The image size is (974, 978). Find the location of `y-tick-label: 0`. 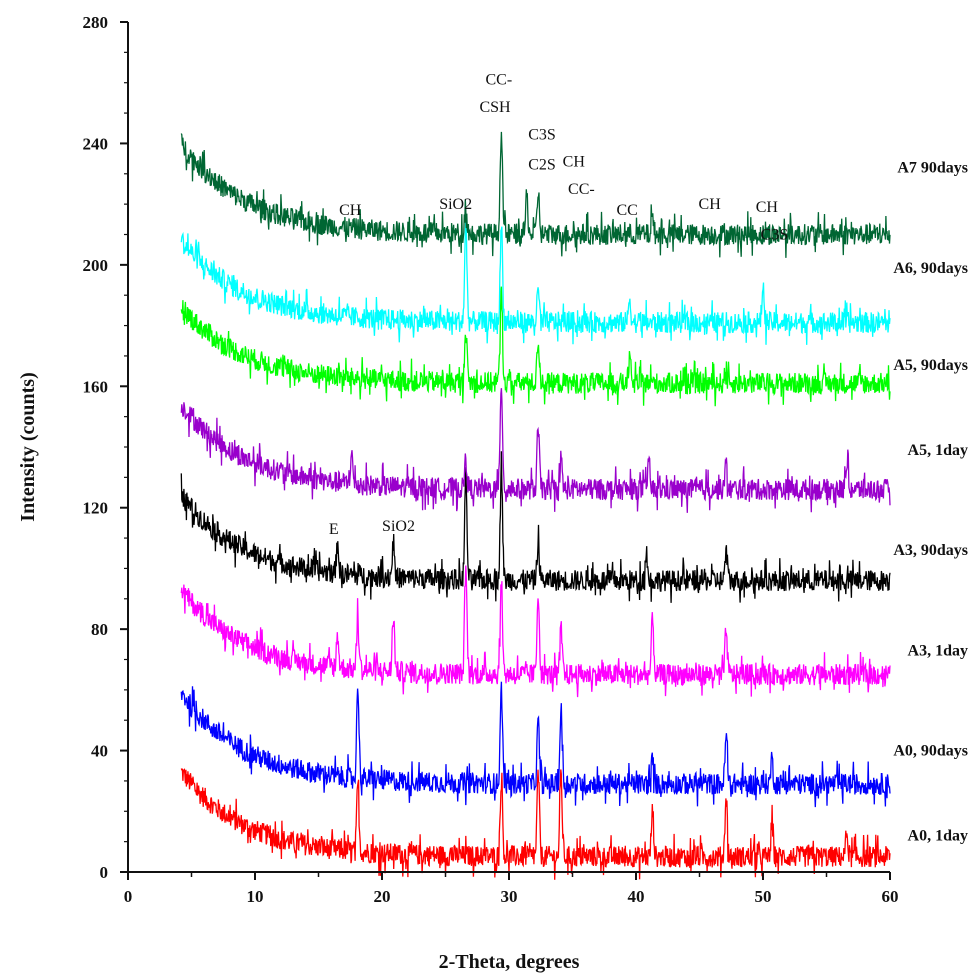

y-tick-label: 0 is located at coordinates (104, 872).